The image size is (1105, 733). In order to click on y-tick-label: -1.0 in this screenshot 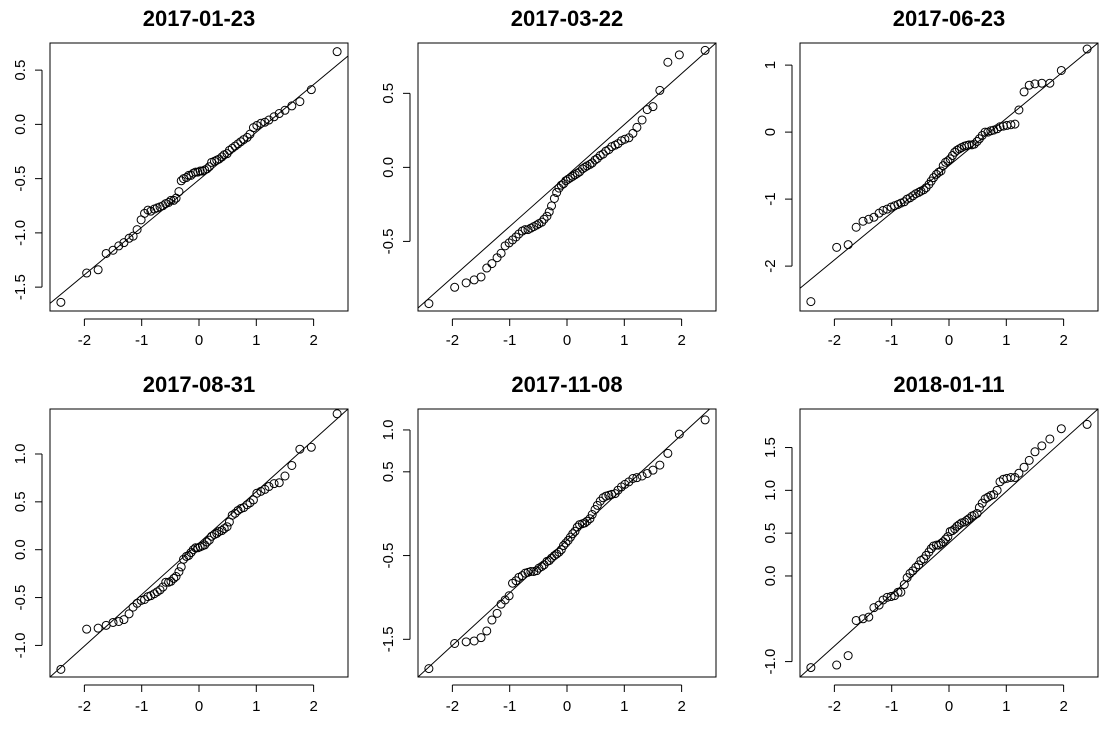, I will do `click(20, 233)`.